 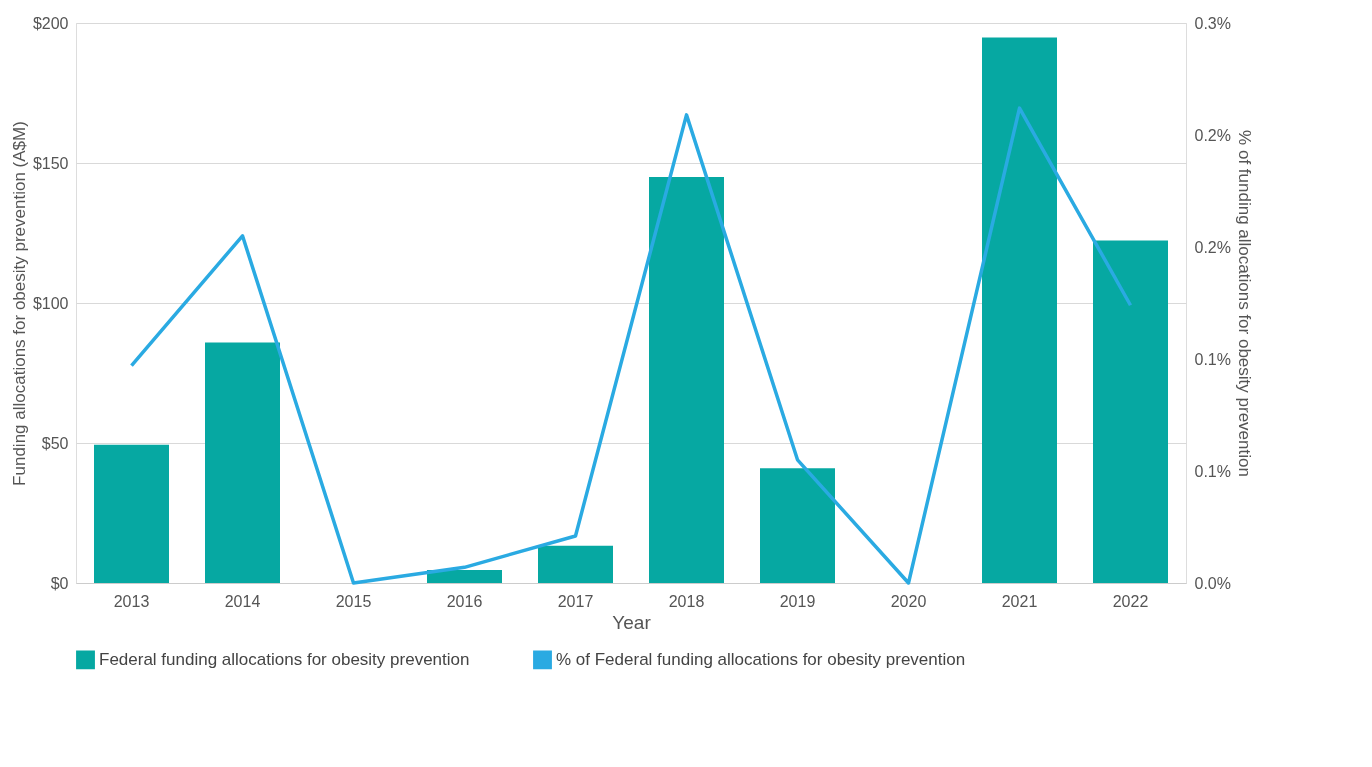 I want to click on x-tick-label: 2019, so click(x=797, y=601).